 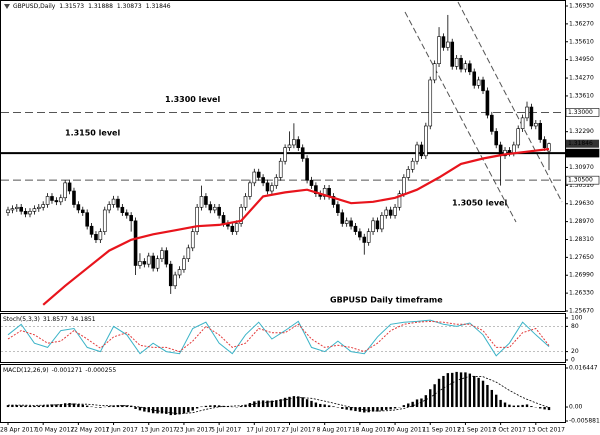 I want to click on level-label: 1.3300 level, so click(x=192, y=99).